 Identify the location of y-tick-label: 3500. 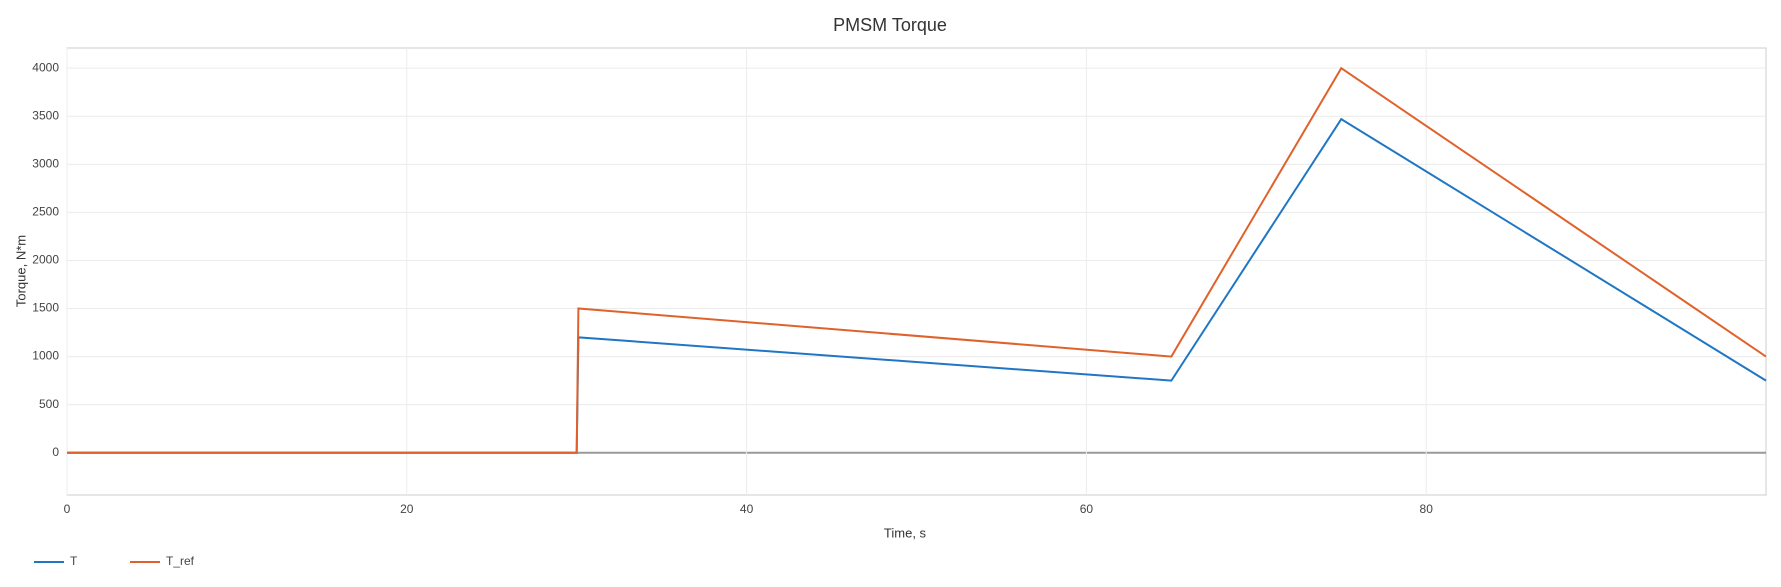
(45, 115).